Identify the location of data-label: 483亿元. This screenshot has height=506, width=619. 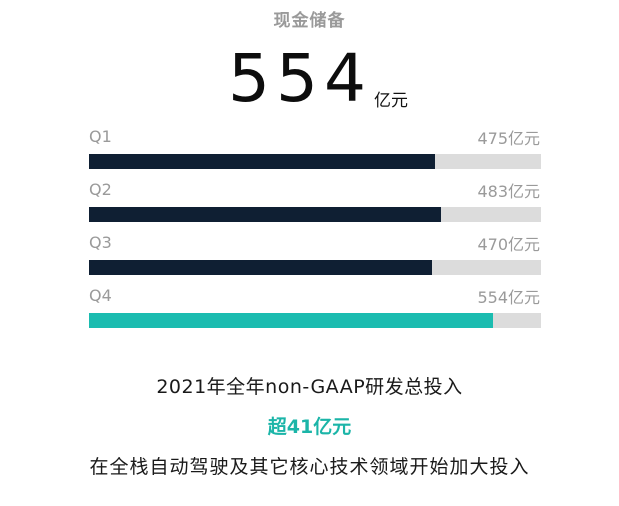
(508, 191).